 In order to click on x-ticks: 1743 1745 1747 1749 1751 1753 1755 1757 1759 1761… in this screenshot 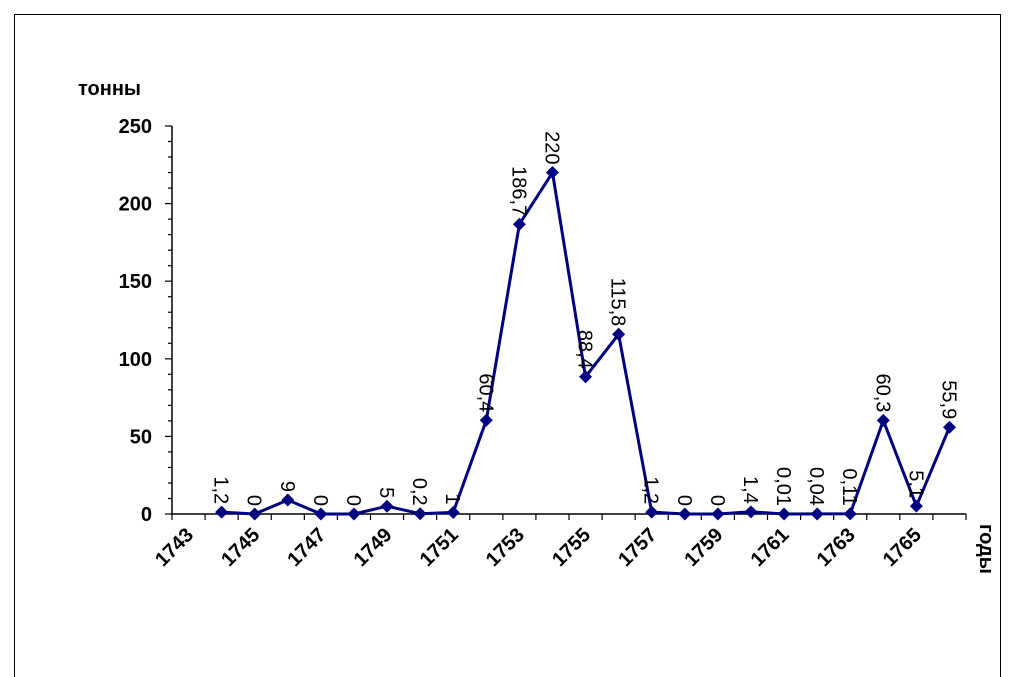, I will do `click(559, 542)`.